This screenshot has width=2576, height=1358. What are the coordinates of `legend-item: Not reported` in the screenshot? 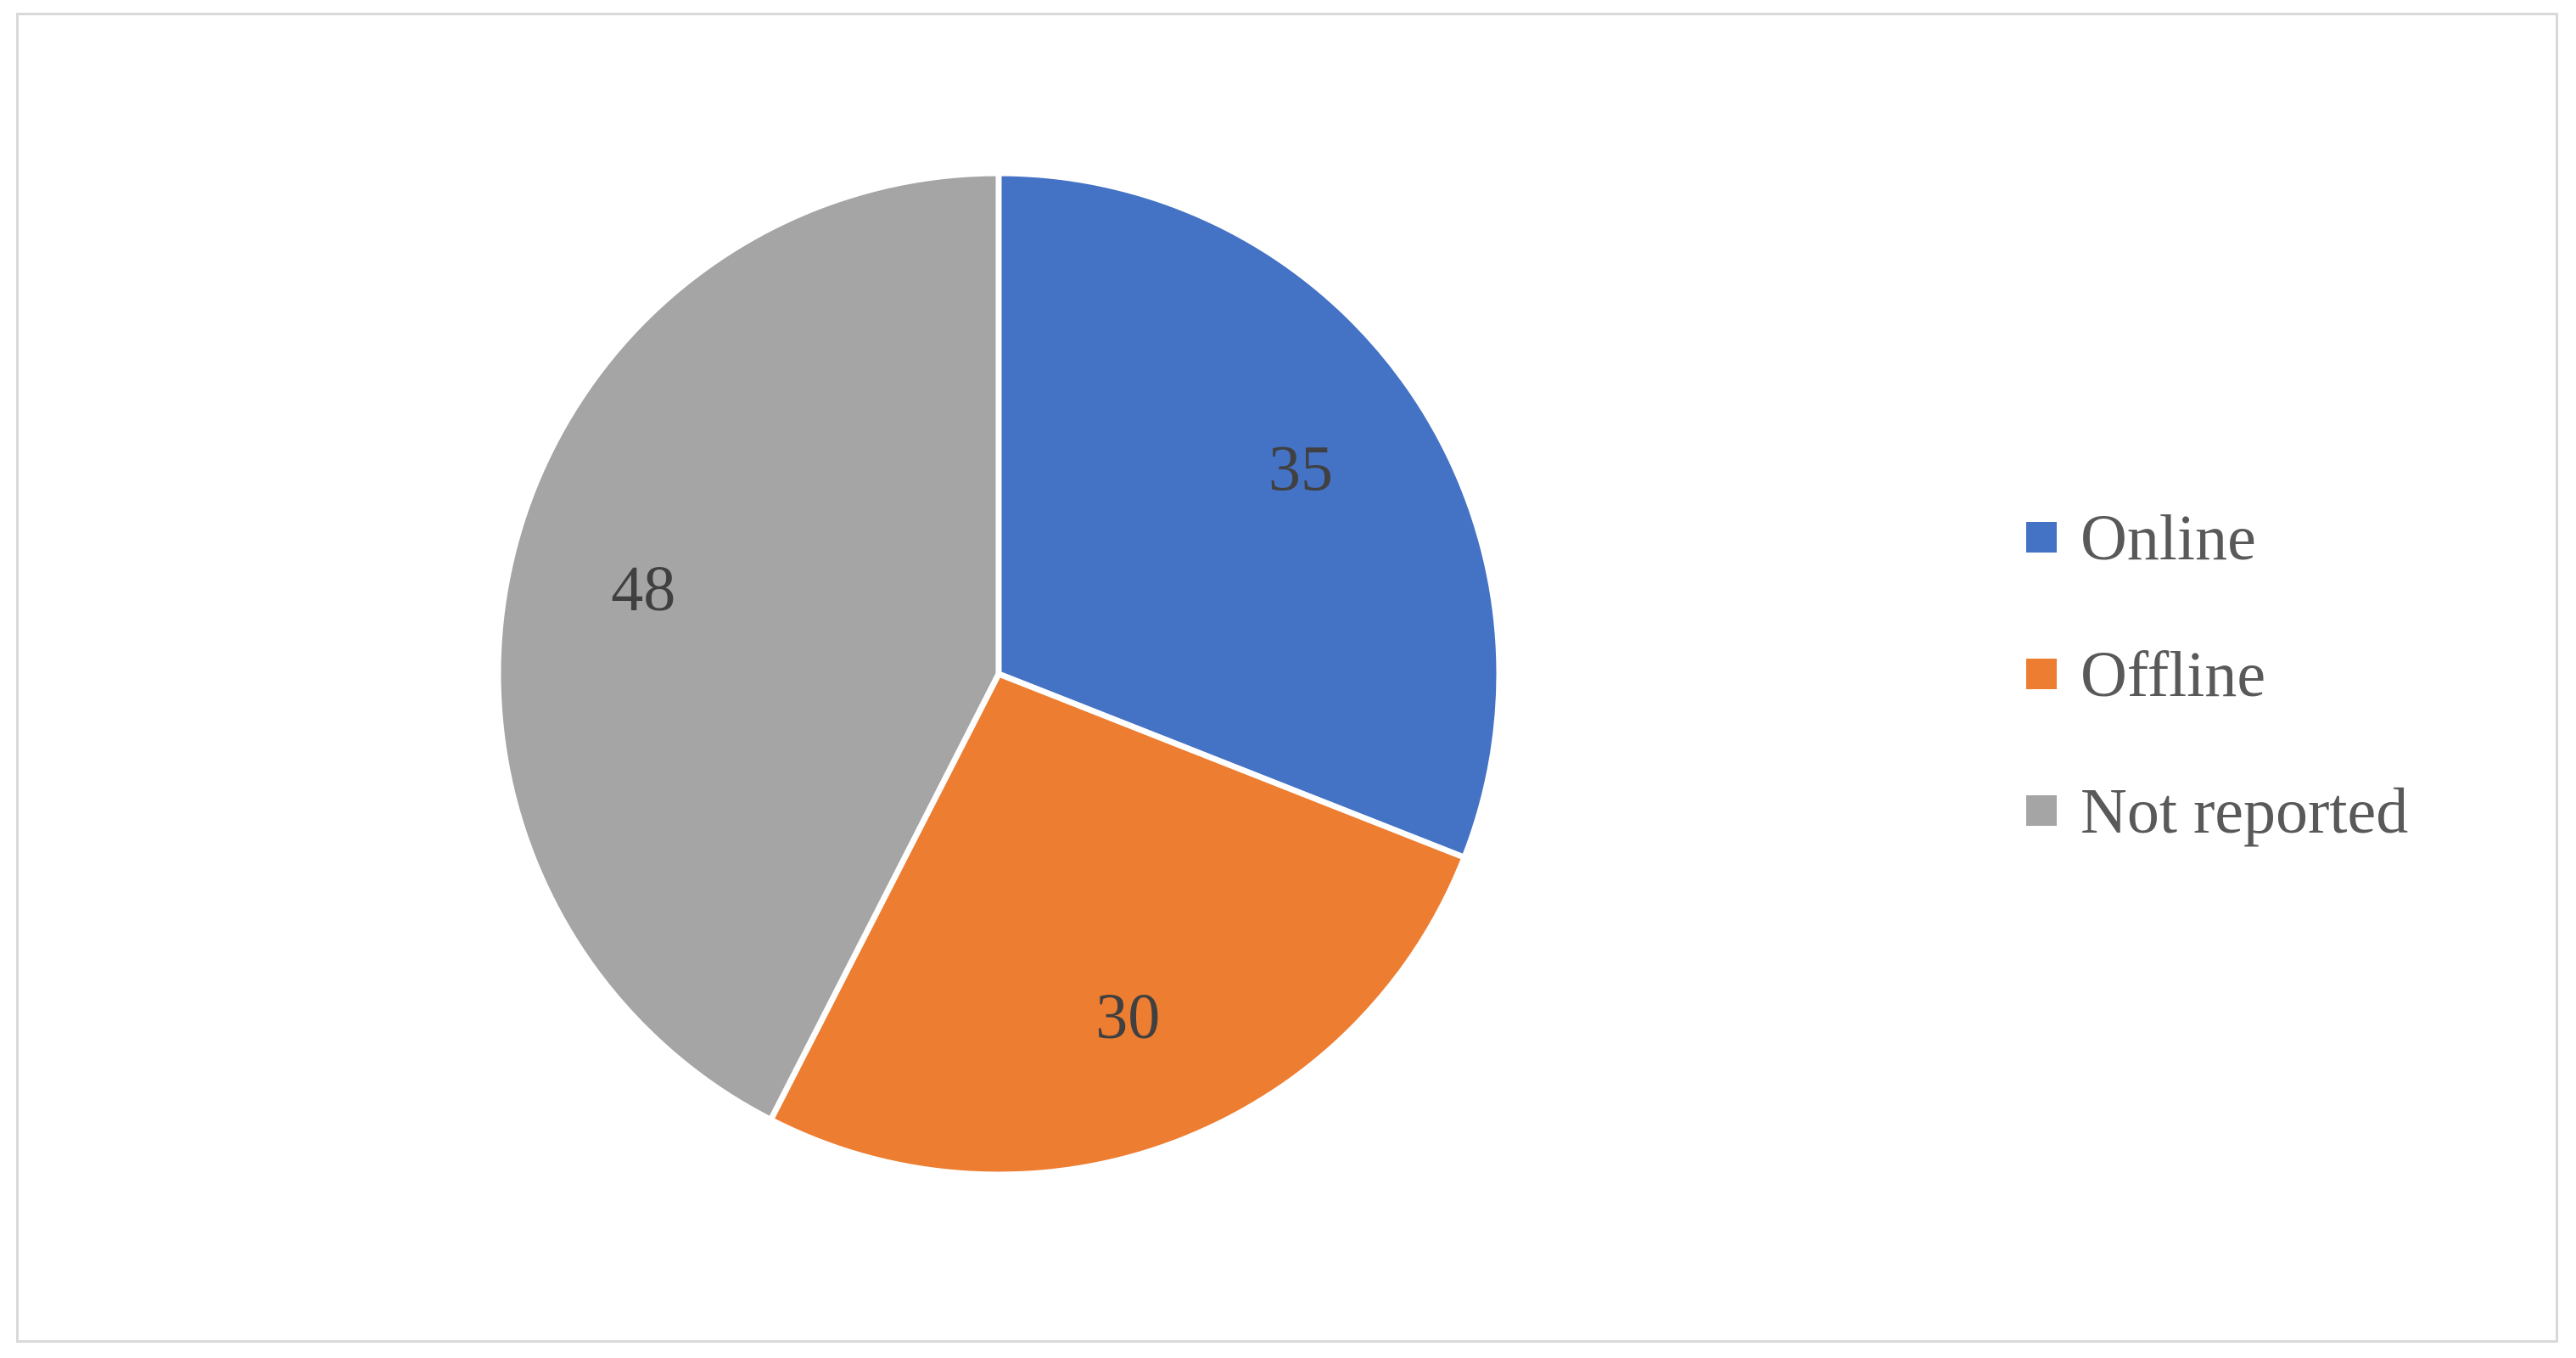 It's located at (2217, 812).